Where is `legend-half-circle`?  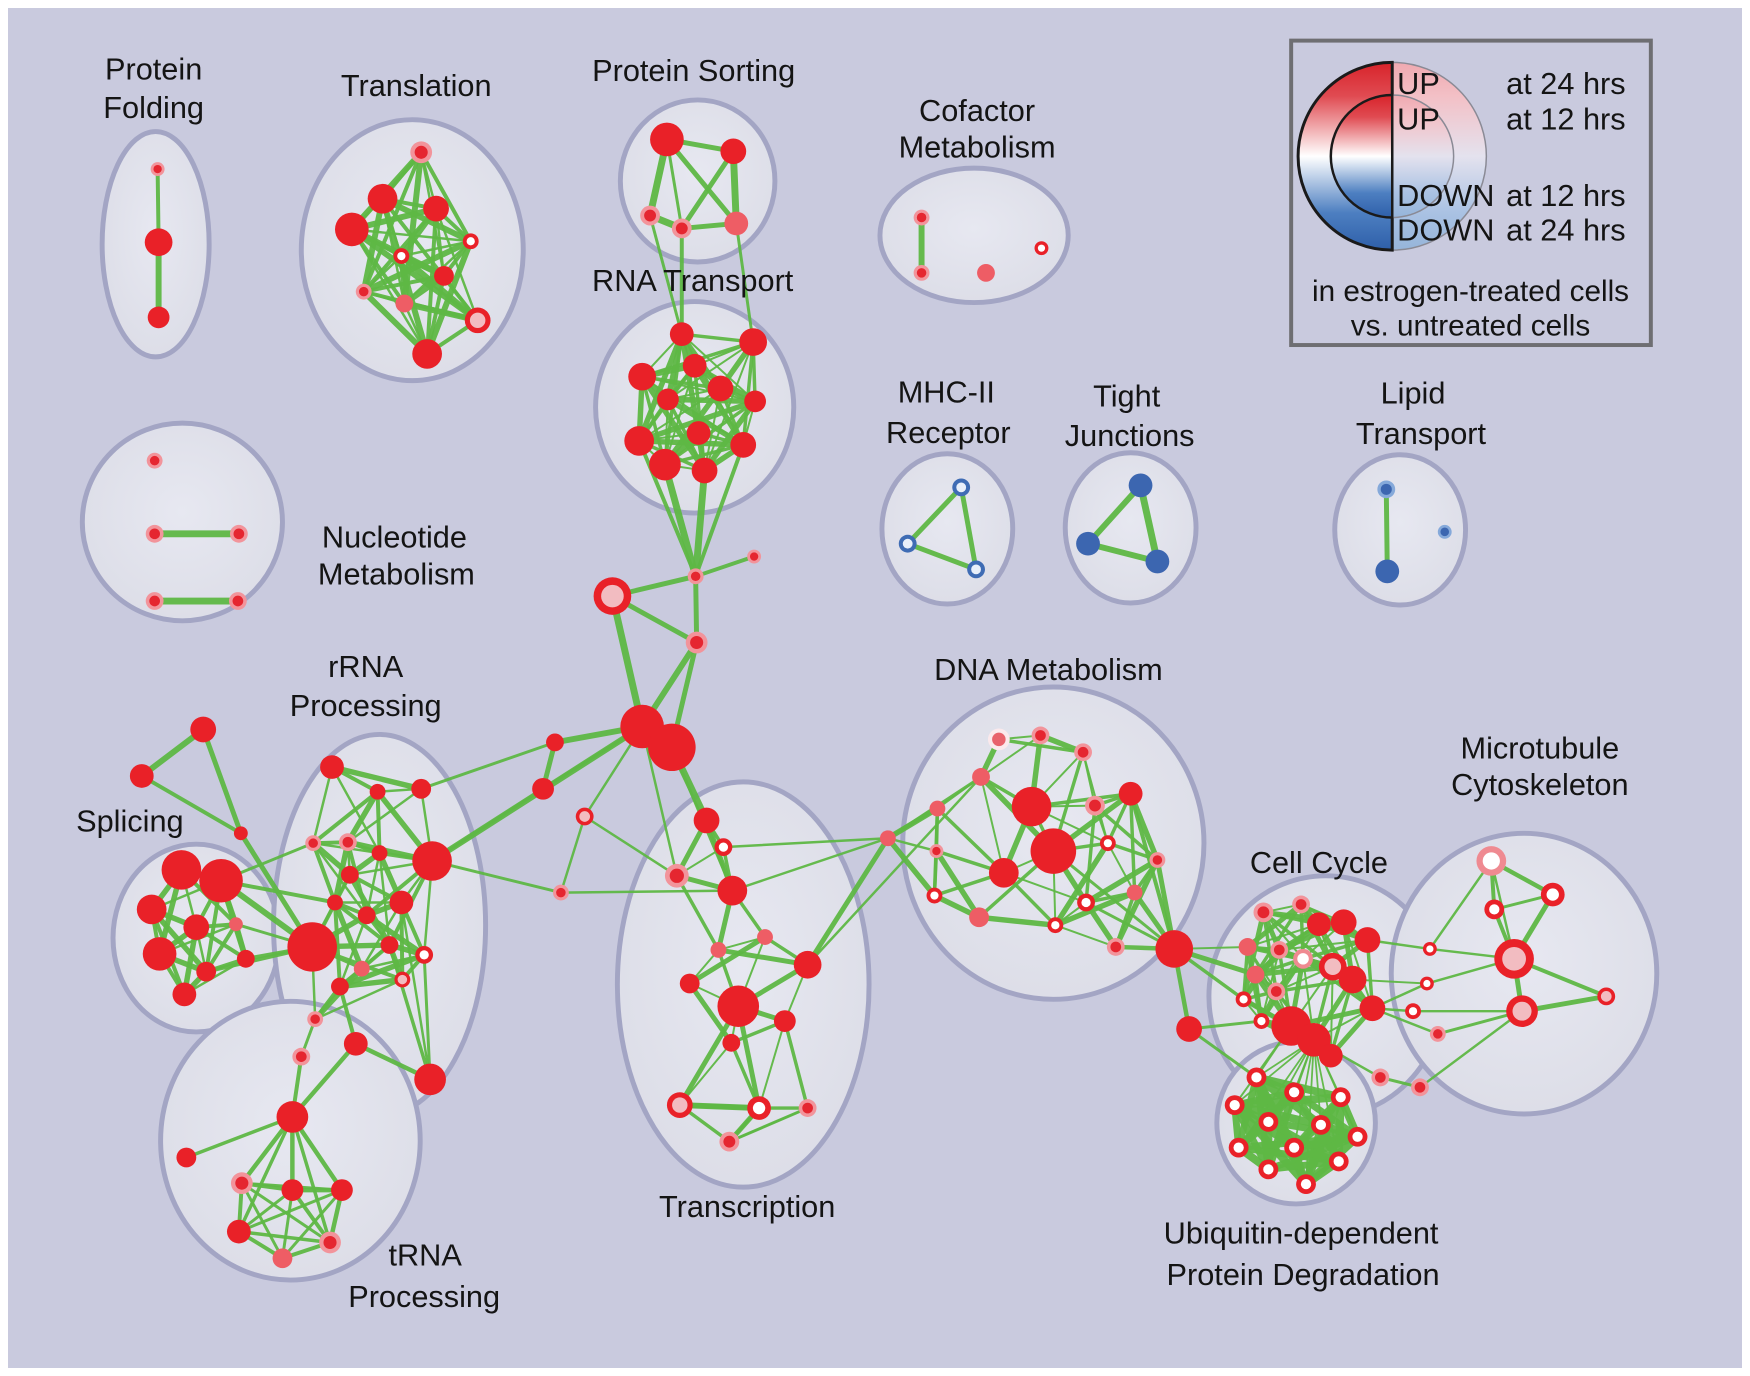
legend-half-circle is located at coordinates (1423, 156).